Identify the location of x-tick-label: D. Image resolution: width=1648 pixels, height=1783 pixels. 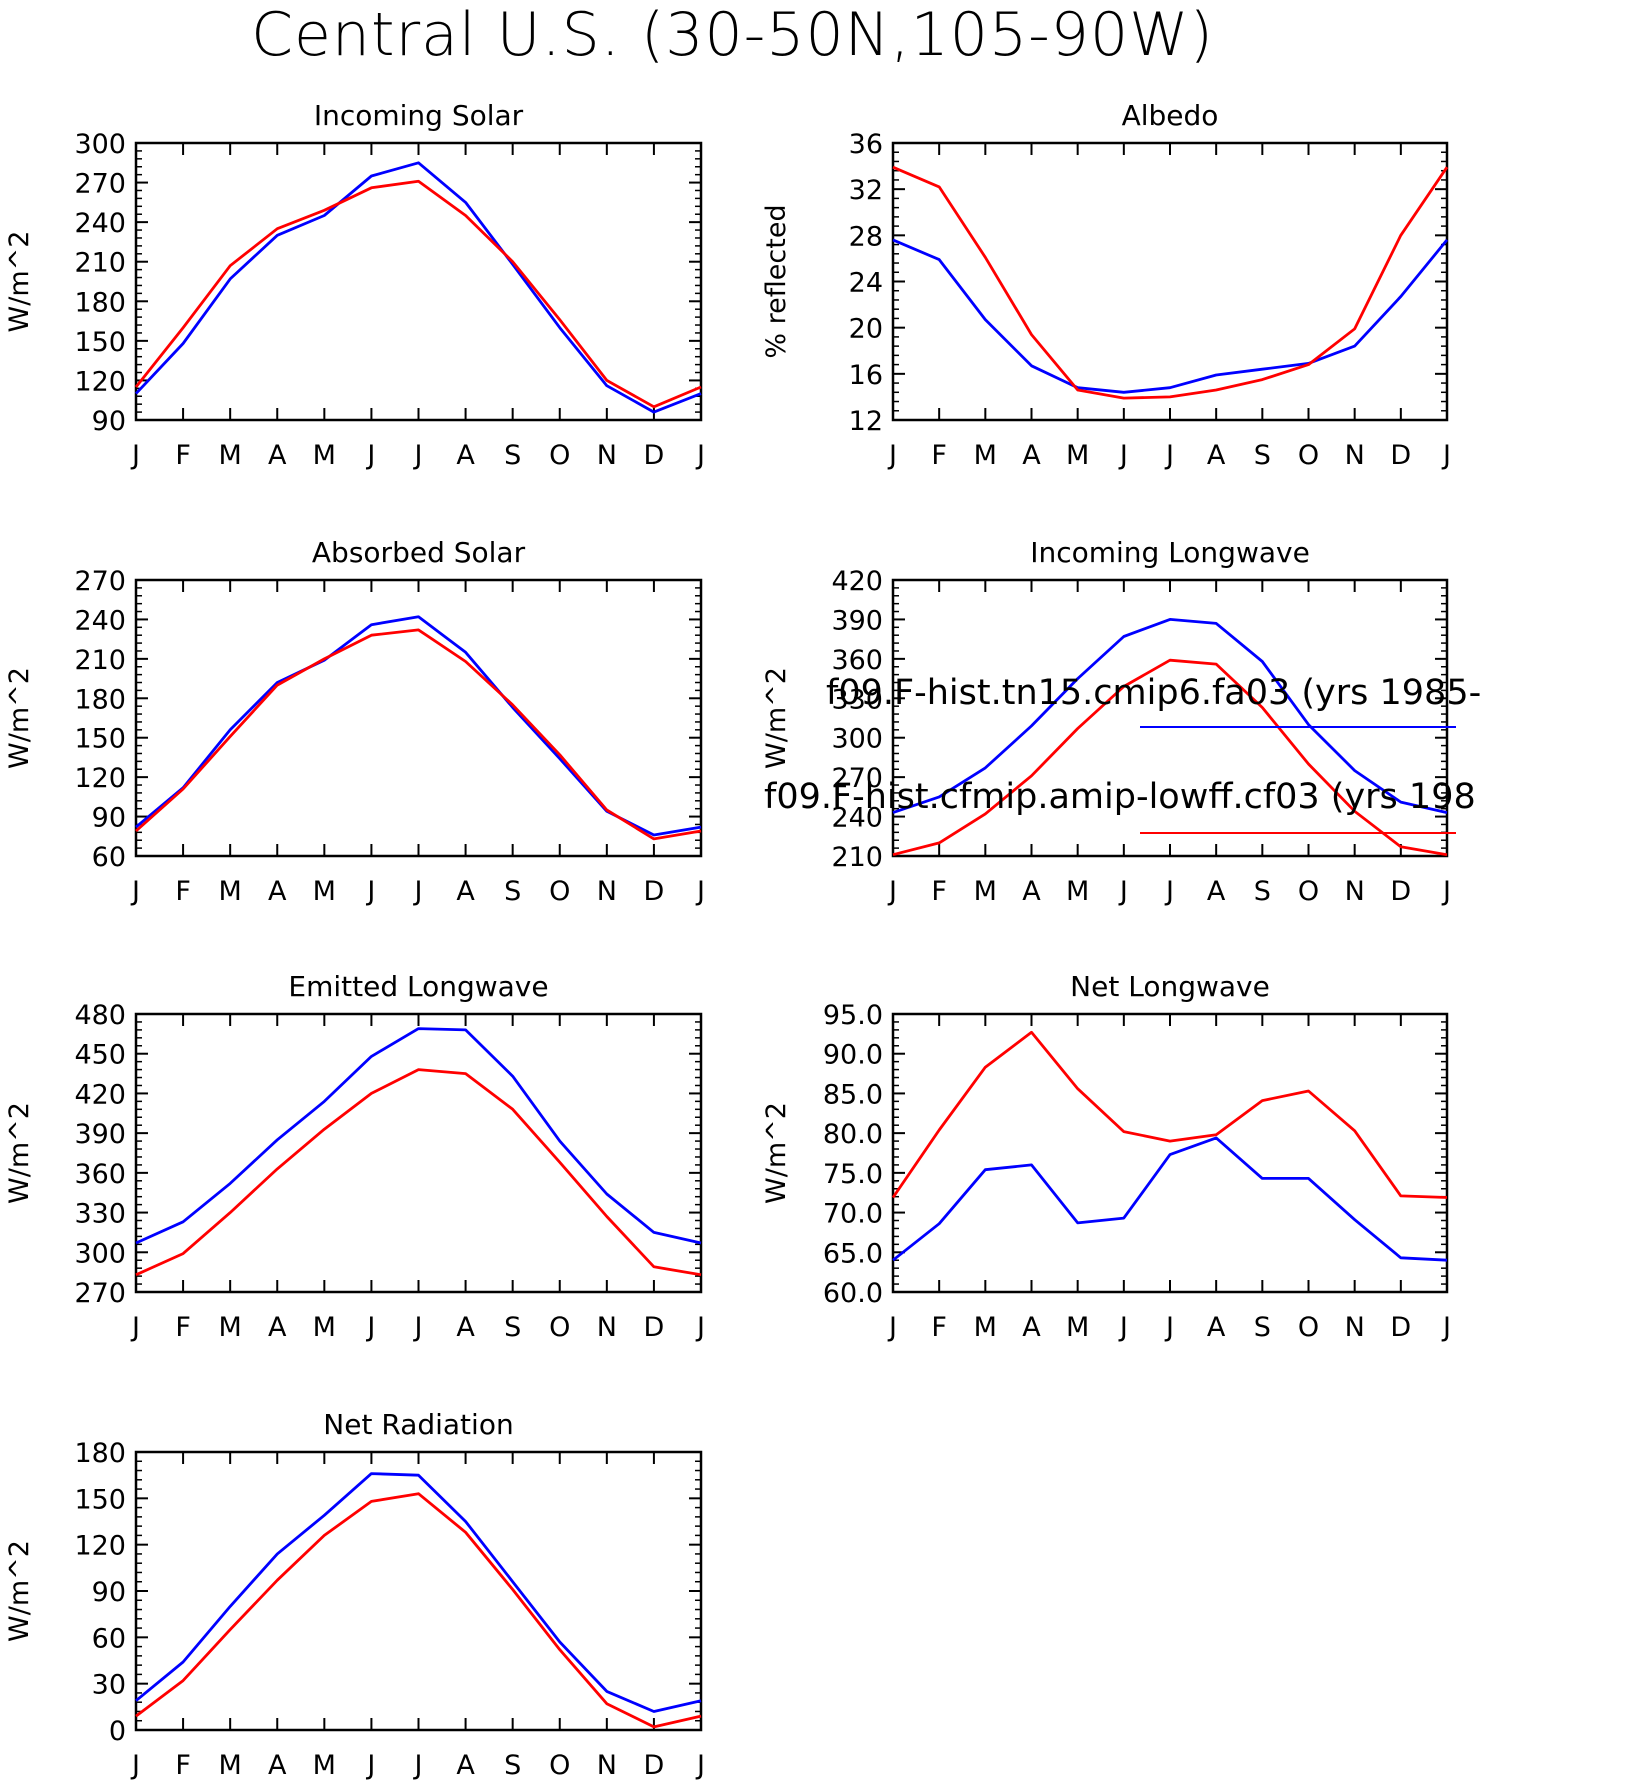
(654, 455).